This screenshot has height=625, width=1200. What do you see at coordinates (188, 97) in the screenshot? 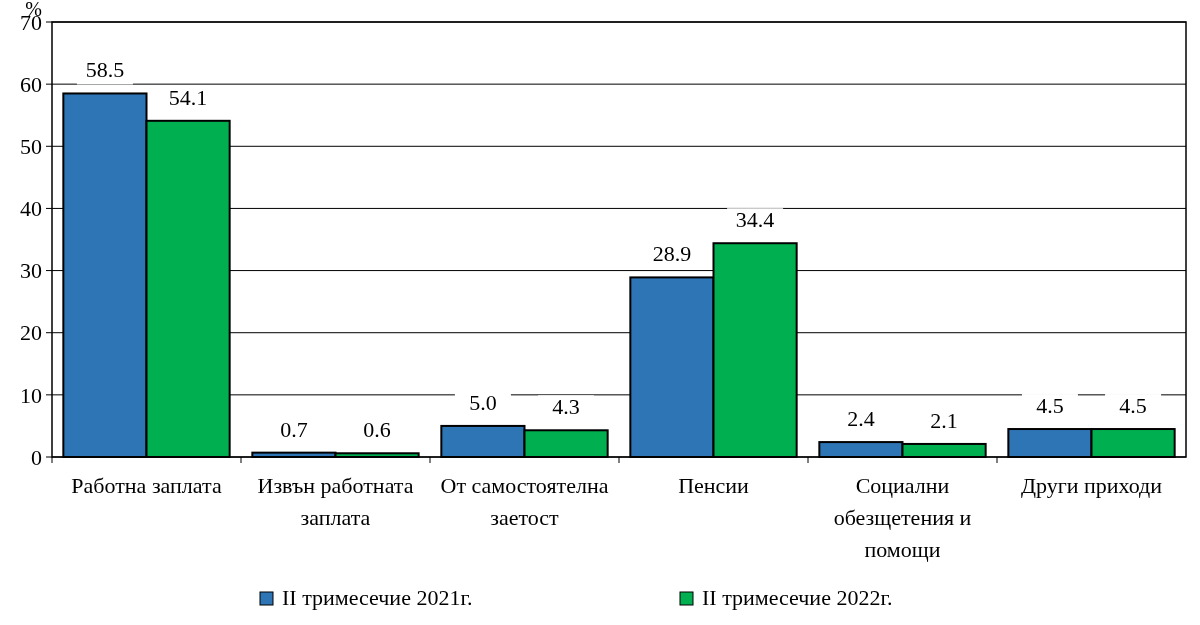
I see `data-label: 54.1` at bounding box center [188, 97].